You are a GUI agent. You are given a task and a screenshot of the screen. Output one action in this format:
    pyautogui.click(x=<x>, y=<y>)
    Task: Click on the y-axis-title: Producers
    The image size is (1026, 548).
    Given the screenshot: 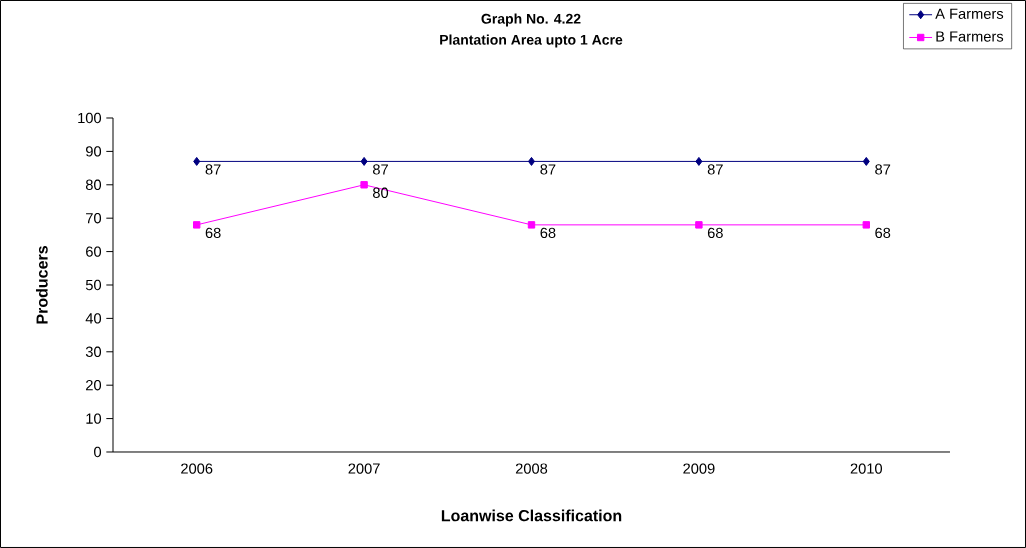 What is the action you would take?
    pyautogui.click(x=41, y=285)
    